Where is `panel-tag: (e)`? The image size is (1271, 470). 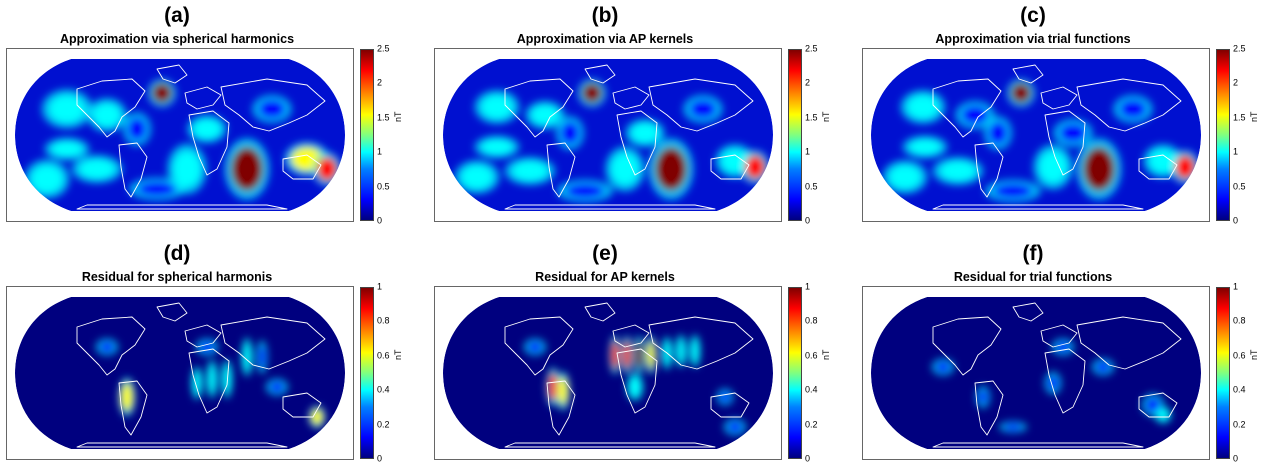 panel-tag: (e) is located at coordinates (605, 253).